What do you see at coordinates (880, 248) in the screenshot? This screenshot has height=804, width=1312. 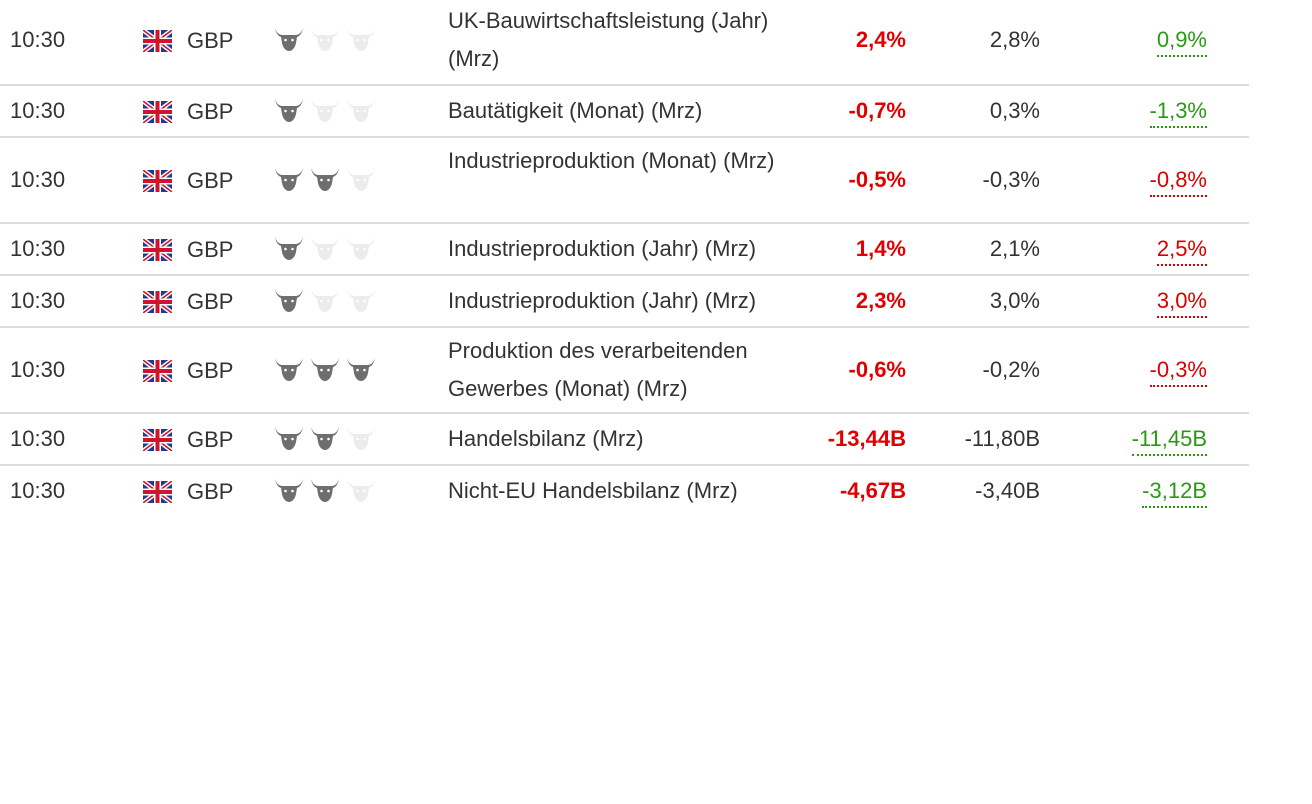 I see `actual-value: 1,4%` at bounding box center [880, 248].